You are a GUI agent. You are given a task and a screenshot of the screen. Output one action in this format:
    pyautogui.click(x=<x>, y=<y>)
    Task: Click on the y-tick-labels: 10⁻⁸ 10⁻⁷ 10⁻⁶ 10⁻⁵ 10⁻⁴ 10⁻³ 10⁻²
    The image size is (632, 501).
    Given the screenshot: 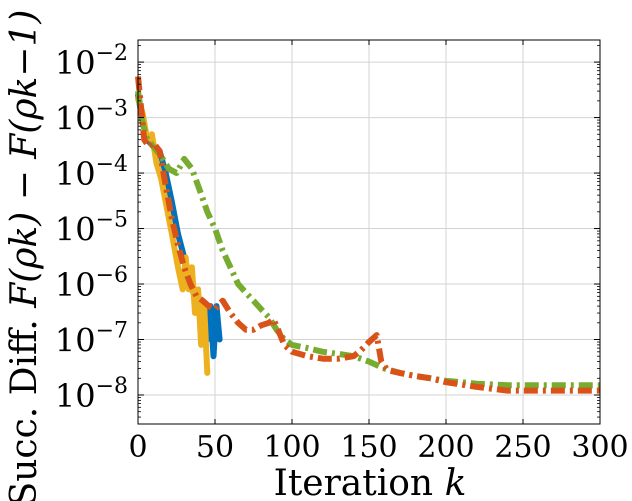 What is the action you would take?
    pyautogui.click(x=91, y=228)
    